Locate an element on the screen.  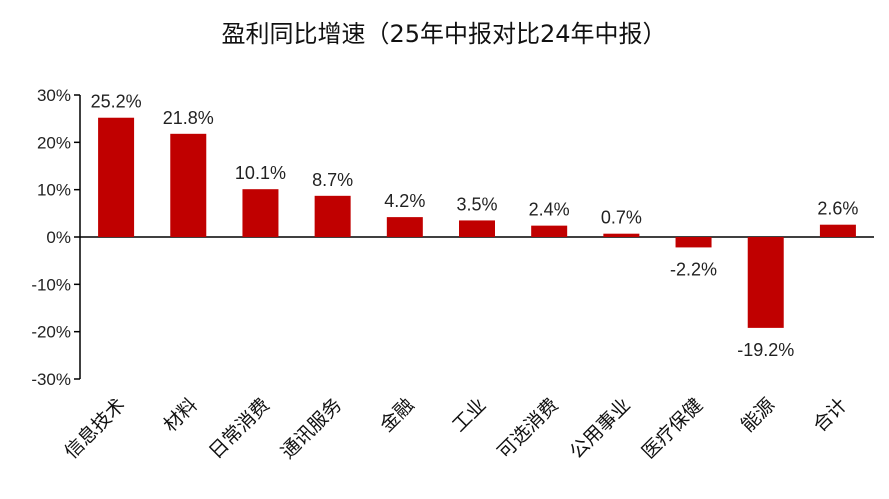
data-label: 8.7% is located at coordinates (332, 180).